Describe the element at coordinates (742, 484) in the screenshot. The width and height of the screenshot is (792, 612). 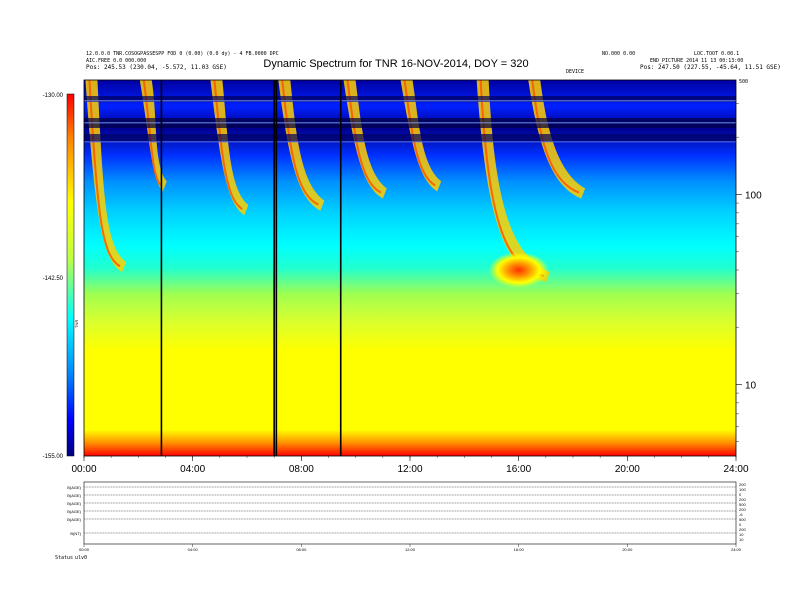
I see `lower-right-label-0: 200` at that location.